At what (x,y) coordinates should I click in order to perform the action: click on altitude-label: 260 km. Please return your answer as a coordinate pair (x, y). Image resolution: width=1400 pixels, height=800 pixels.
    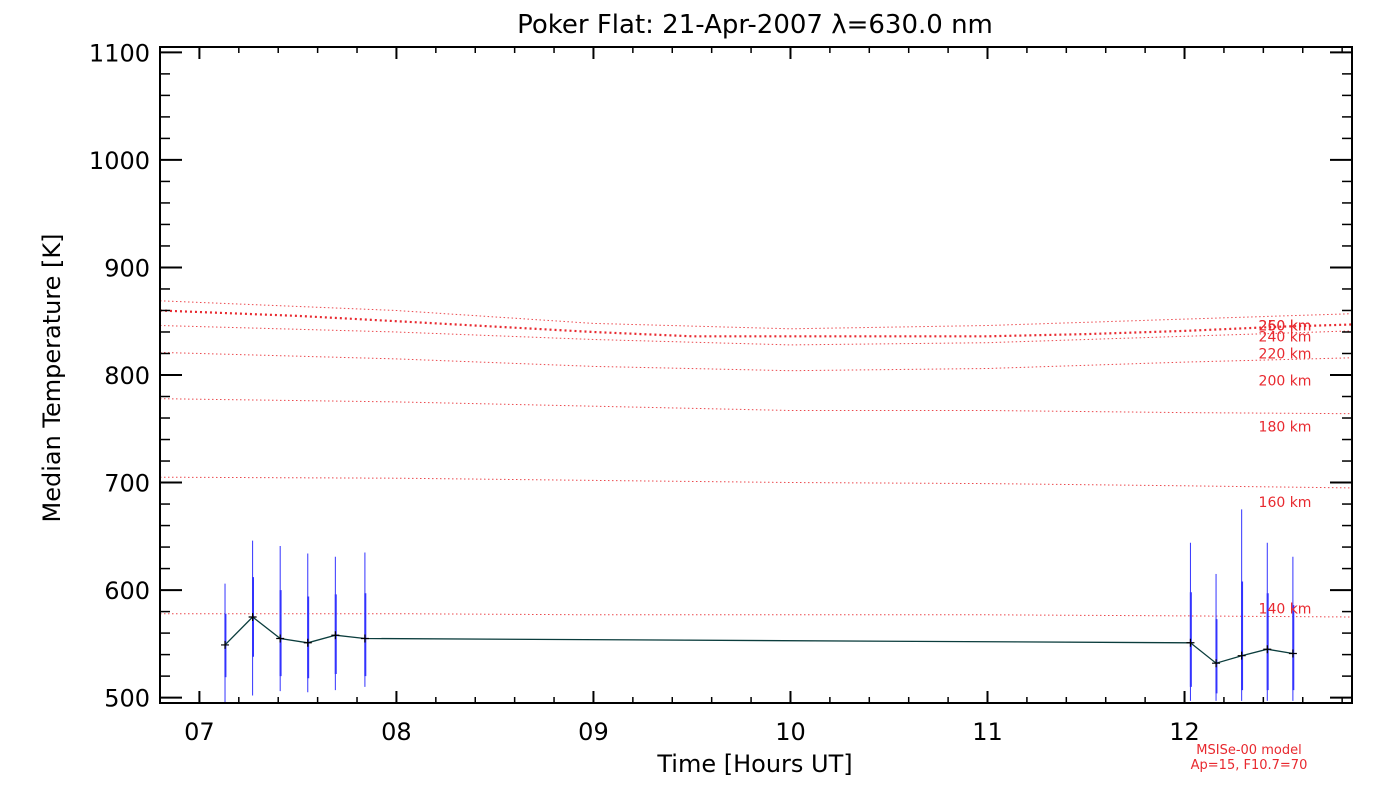
    Looking at the image, I should click on (1285, 327).